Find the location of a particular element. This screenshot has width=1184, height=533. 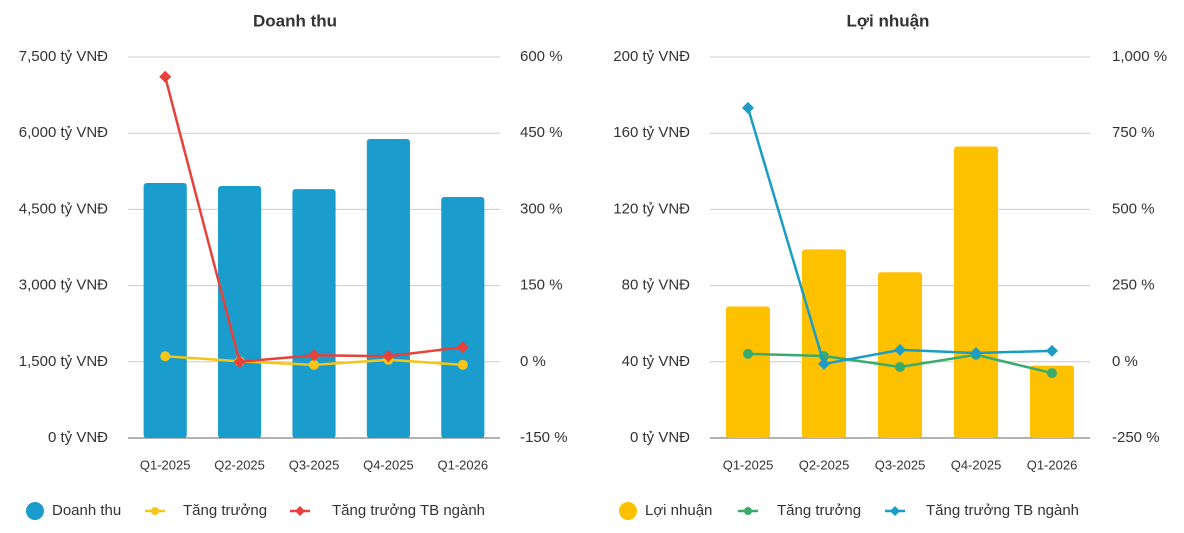

y-tick-label: 160 tỷ VNĐ is located at coordinates (651, 132).